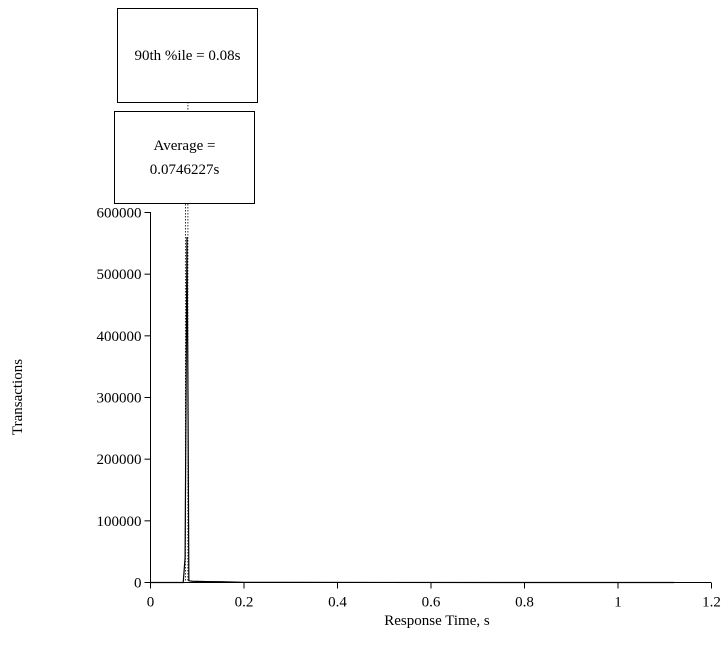 The image size is (725, 662). What do you see at coordinates (138, 584) in the screenshot?
I see `y-tick-label: 0` at bounding box center [138, 584].